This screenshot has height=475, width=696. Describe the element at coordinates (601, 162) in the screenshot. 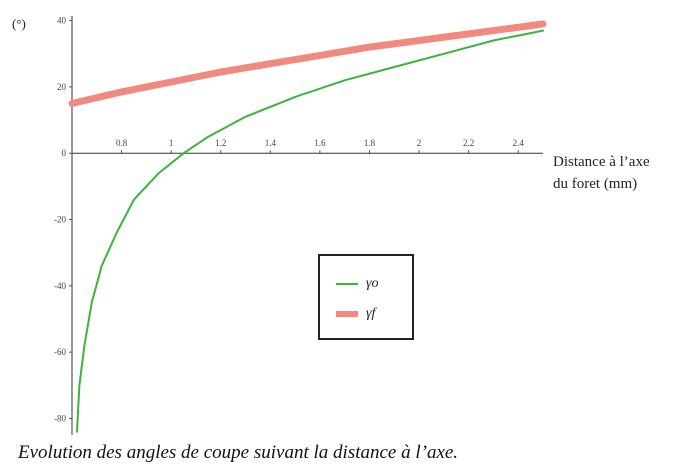

I see `x-axis-label-line-1: Distance à l’axe` at that location.